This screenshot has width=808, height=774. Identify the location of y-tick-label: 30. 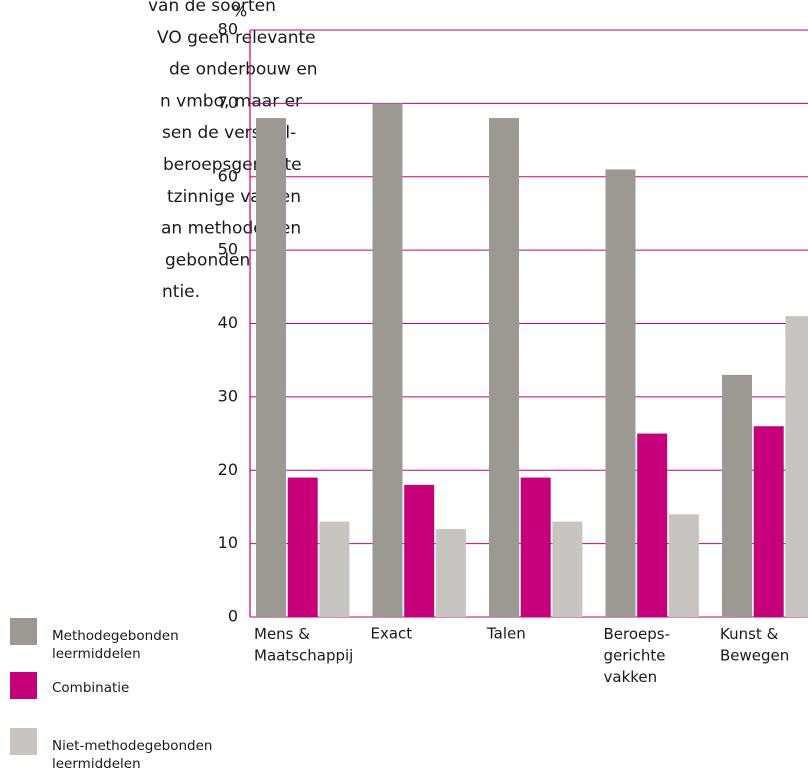
(228, 395).